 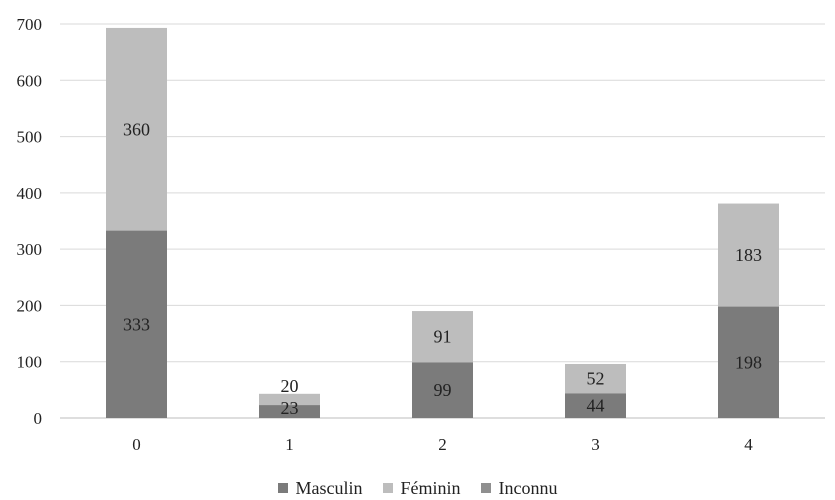 I want to click on legend-label-masculin: Masculin, so click(x=329, y=487).